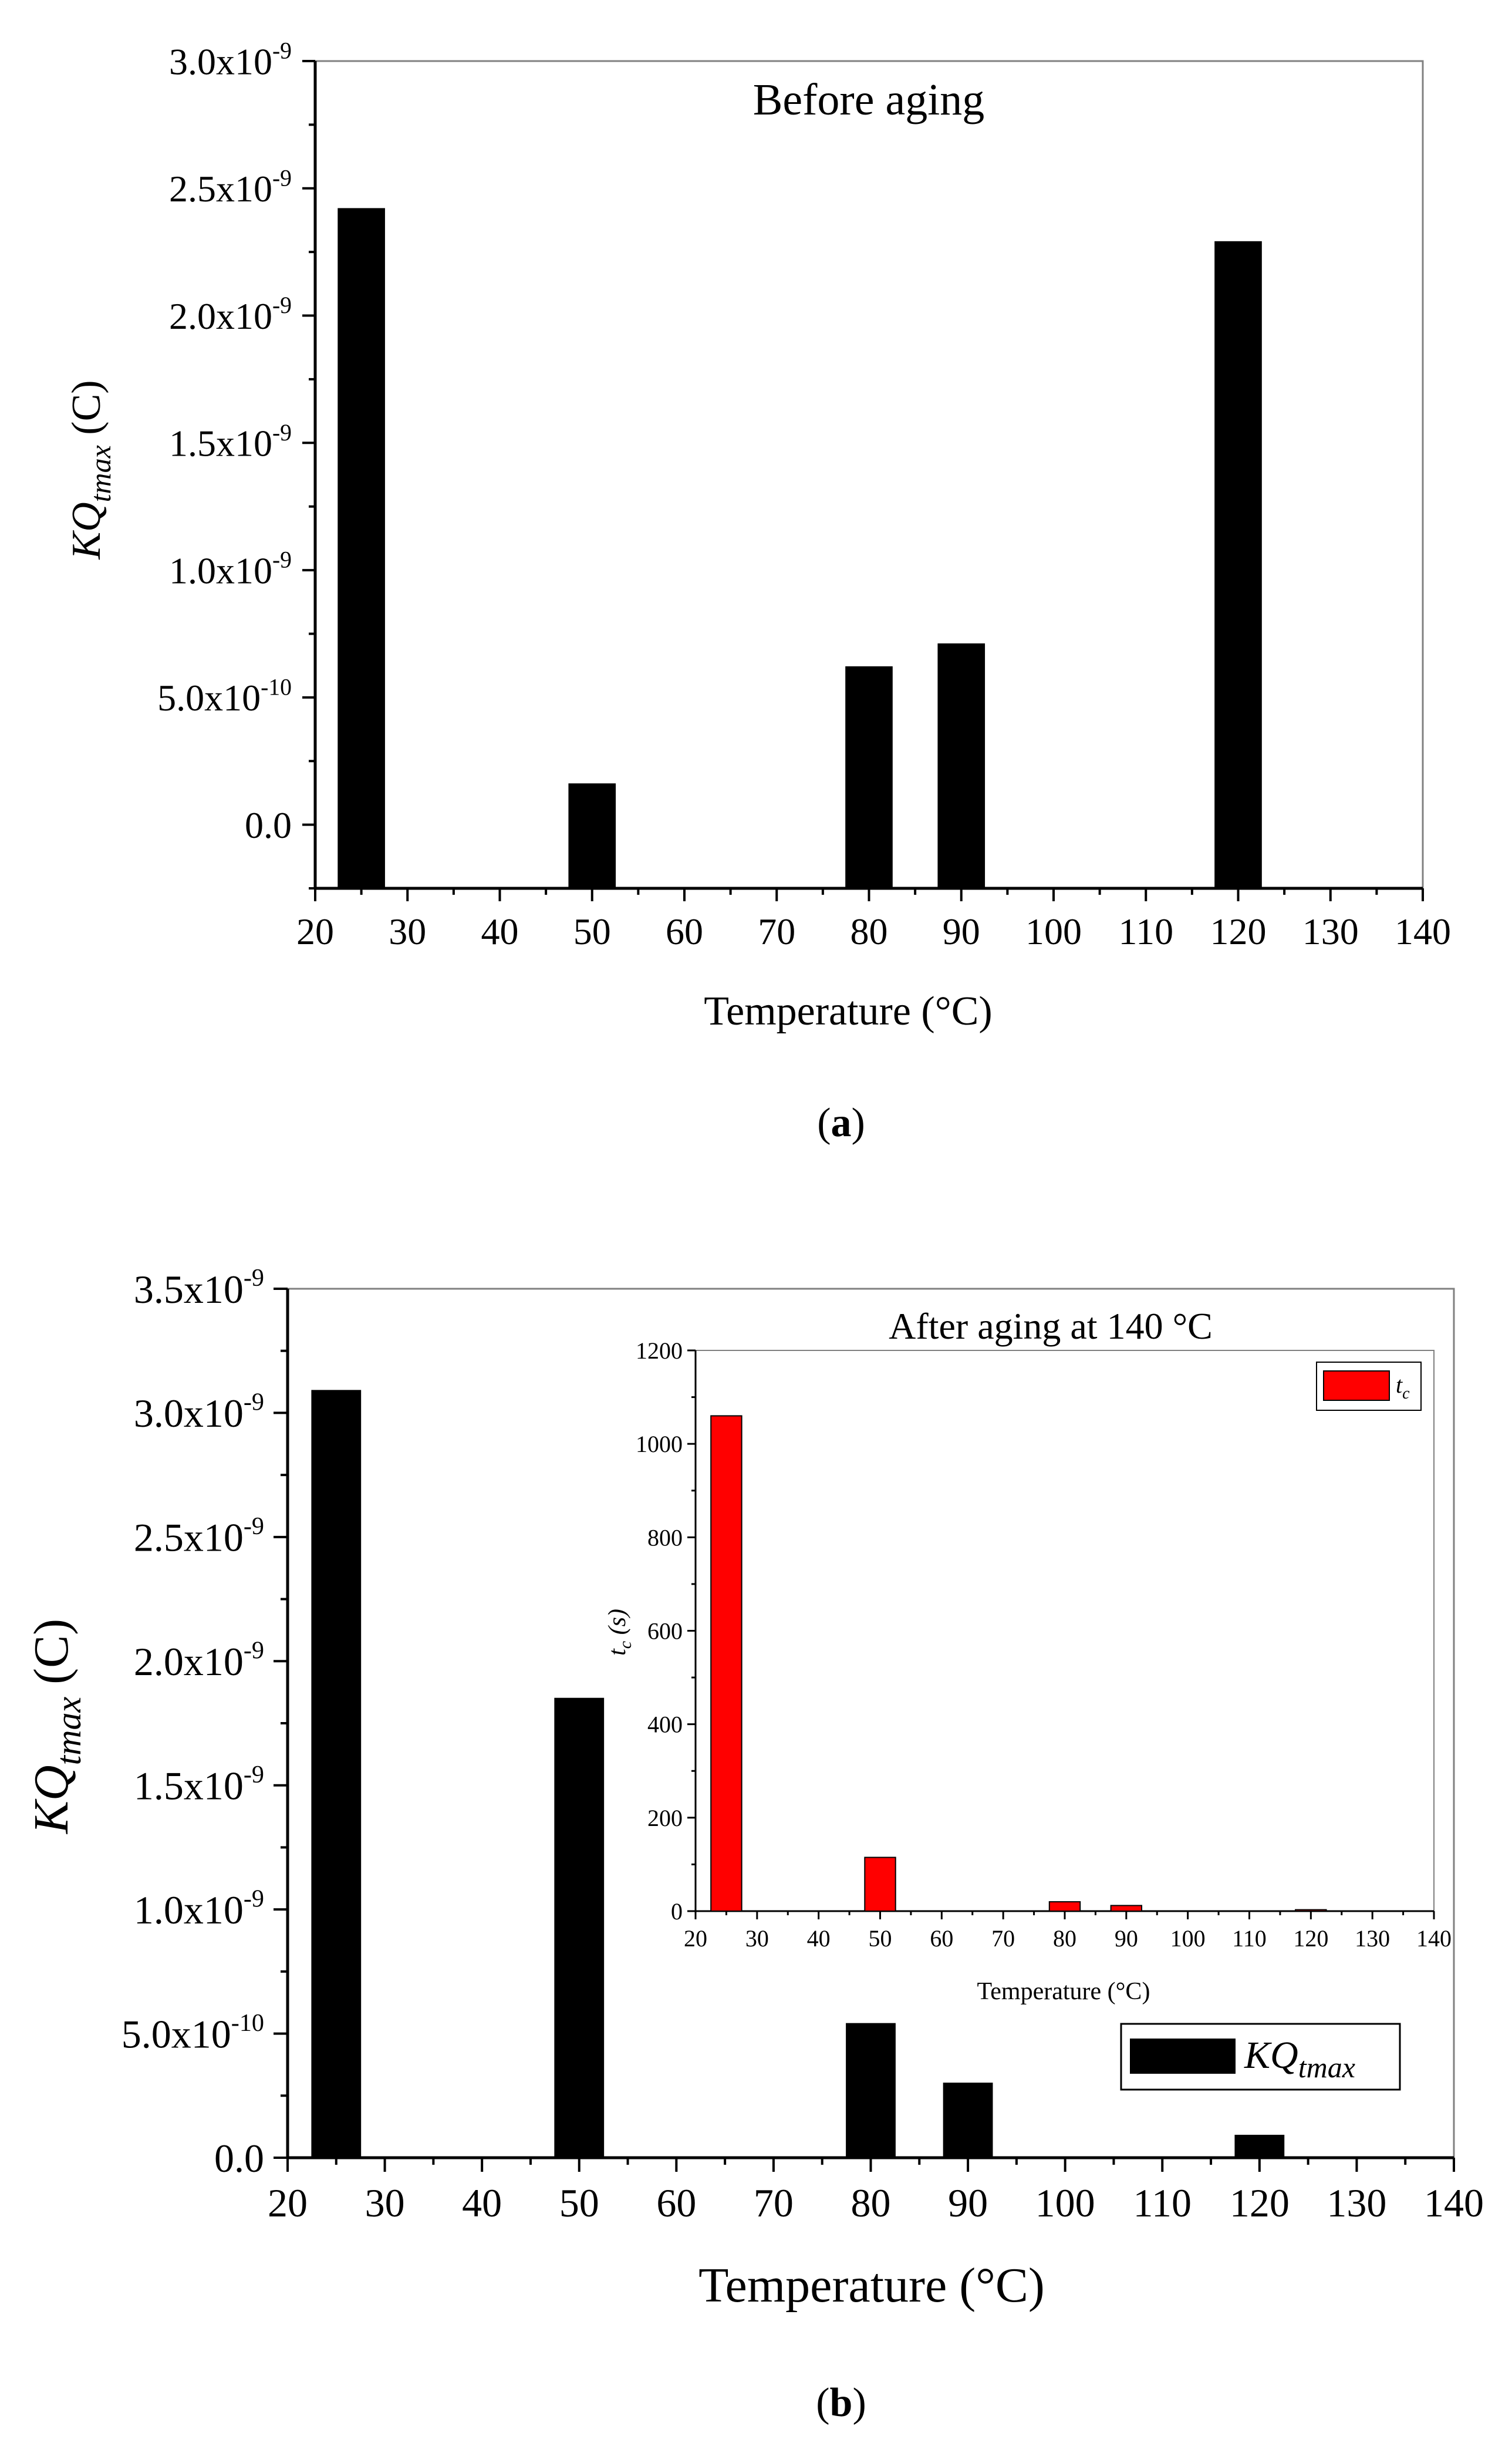 This screenshot has width=1512, height=2446. I want to click on x-tick-label-i-20: 20, so click(695, 1939).